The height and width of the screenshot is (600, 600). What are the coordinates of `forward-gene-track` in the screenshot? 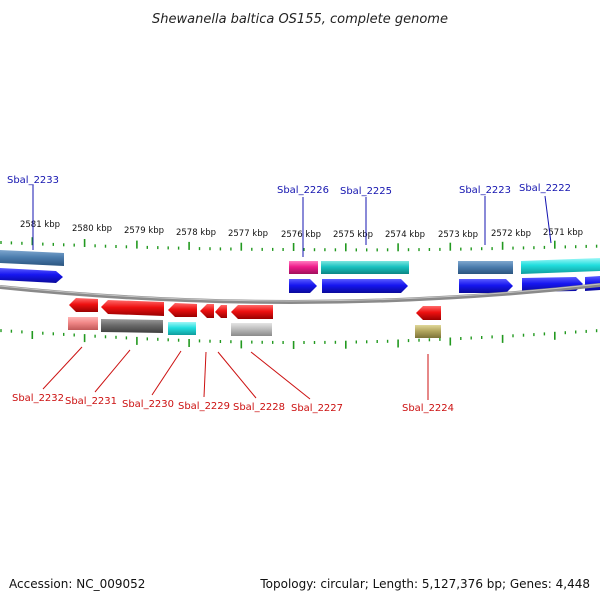 It's located at (300, 280).